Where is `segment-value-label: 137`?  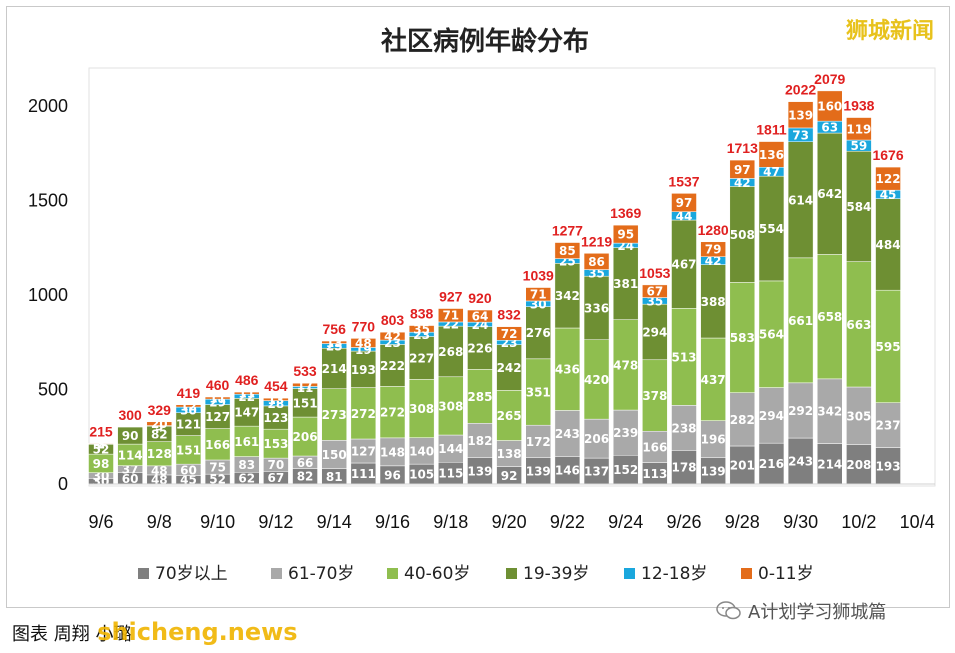 segment-value-label: 137 is located at coordinates (596, 472).